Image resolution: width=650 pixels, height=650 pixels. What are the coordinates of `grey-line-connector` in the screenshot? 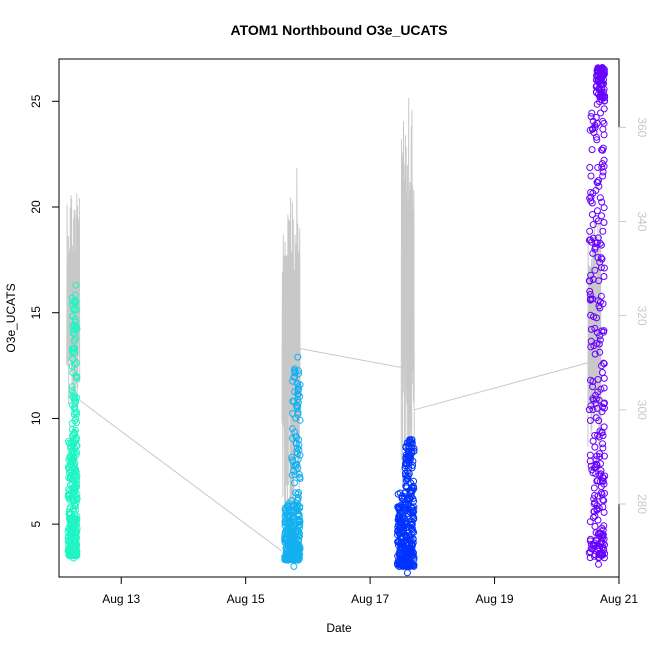 It's located at (181, 476).